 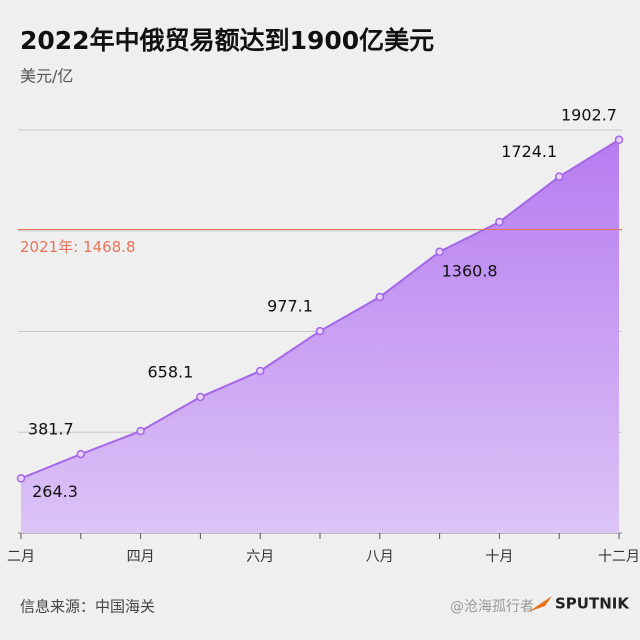 I want to click on chart-title: 2022年中俄贸易额达到1900亿美元, so click(x=227, y=40).